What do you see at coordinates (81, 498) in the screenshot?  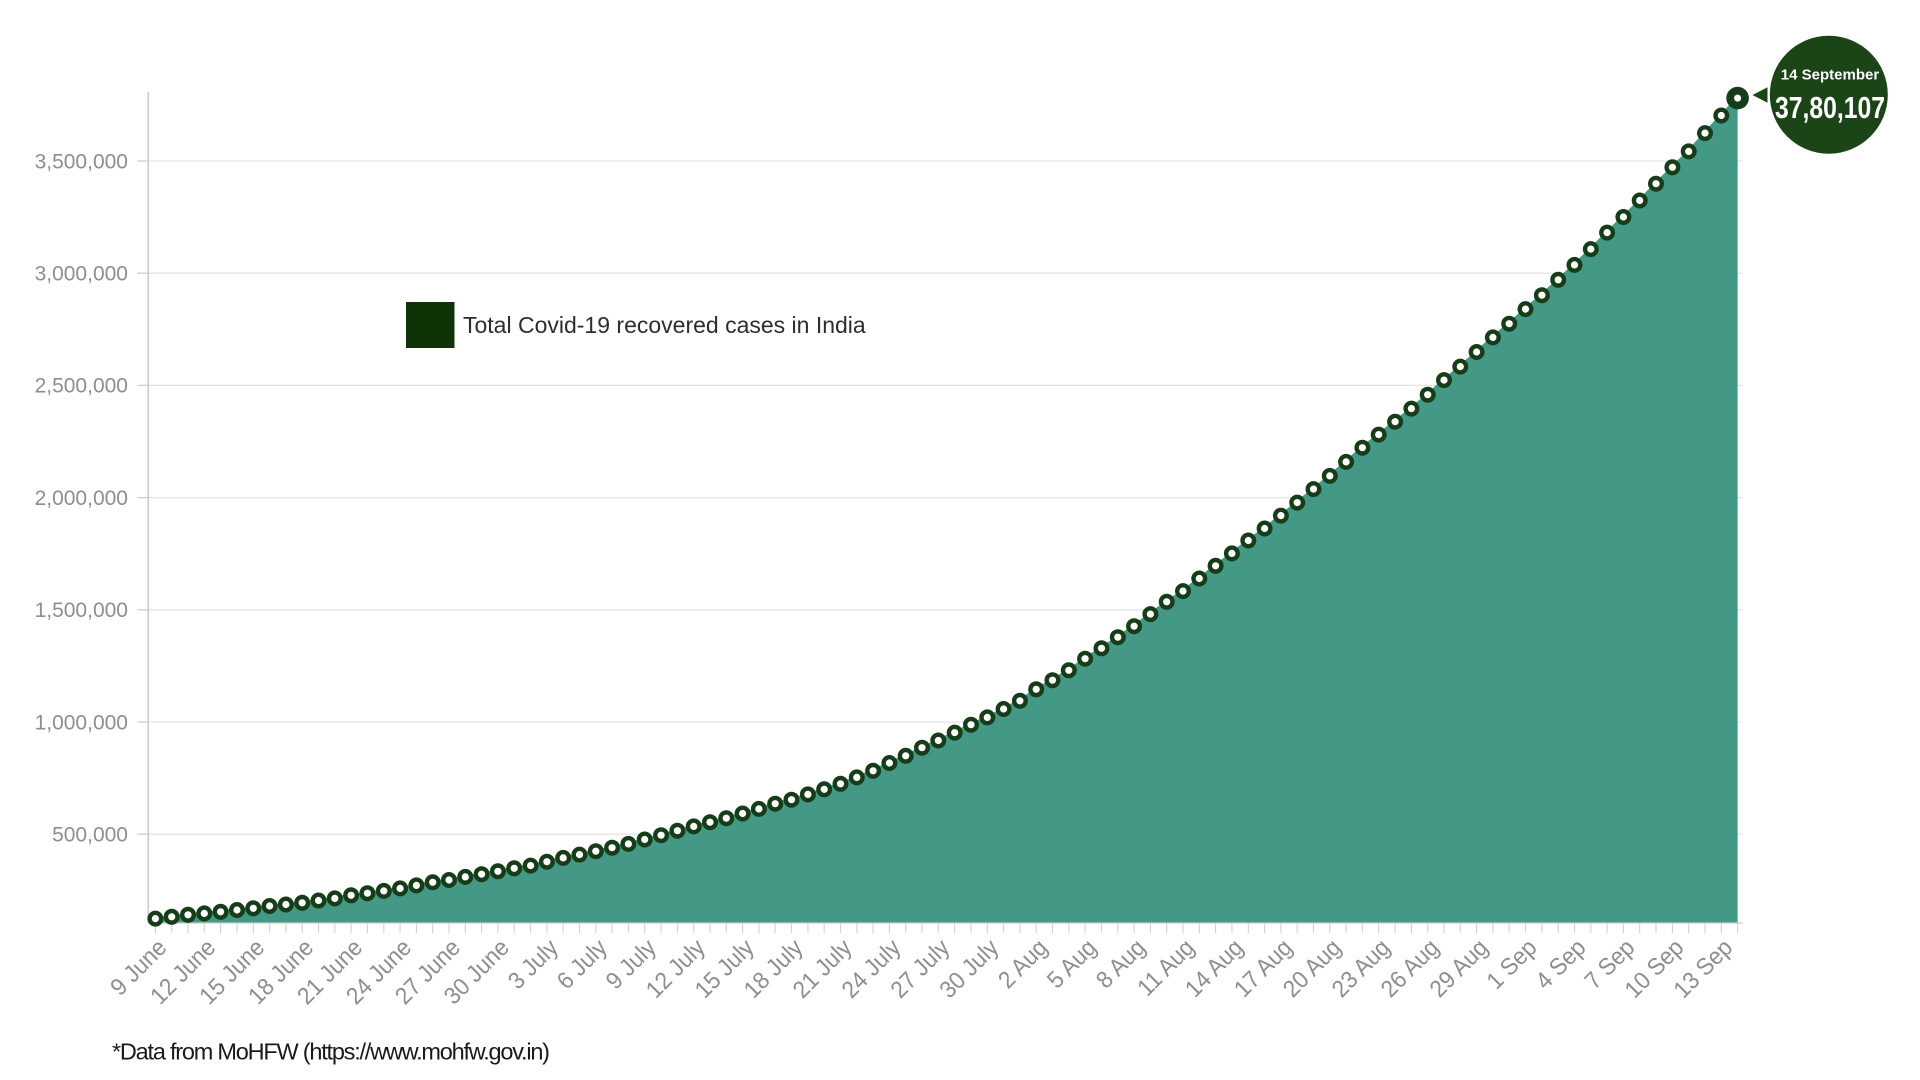 I see `svg-text: 2,000,000` at bounding box center [81, 498].